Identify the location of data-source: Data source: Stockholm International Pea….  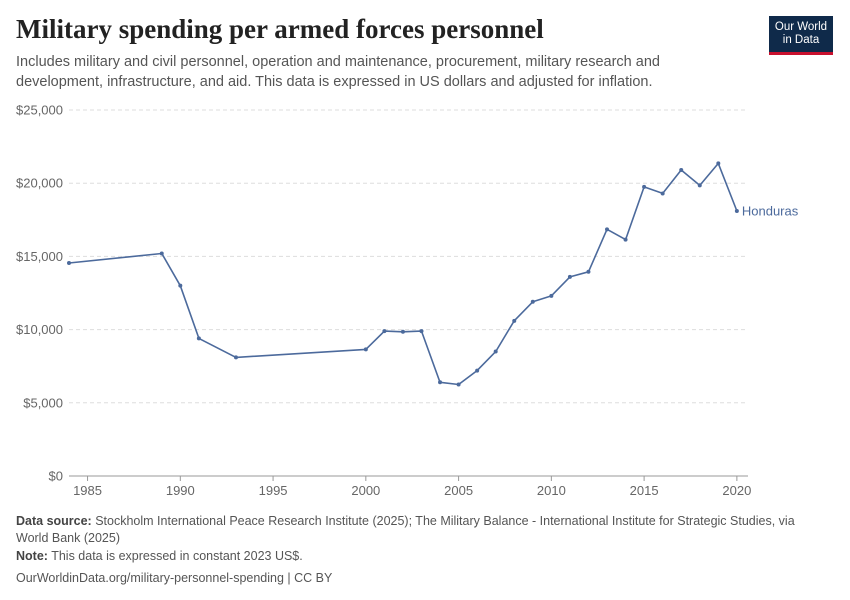
(421, 530).